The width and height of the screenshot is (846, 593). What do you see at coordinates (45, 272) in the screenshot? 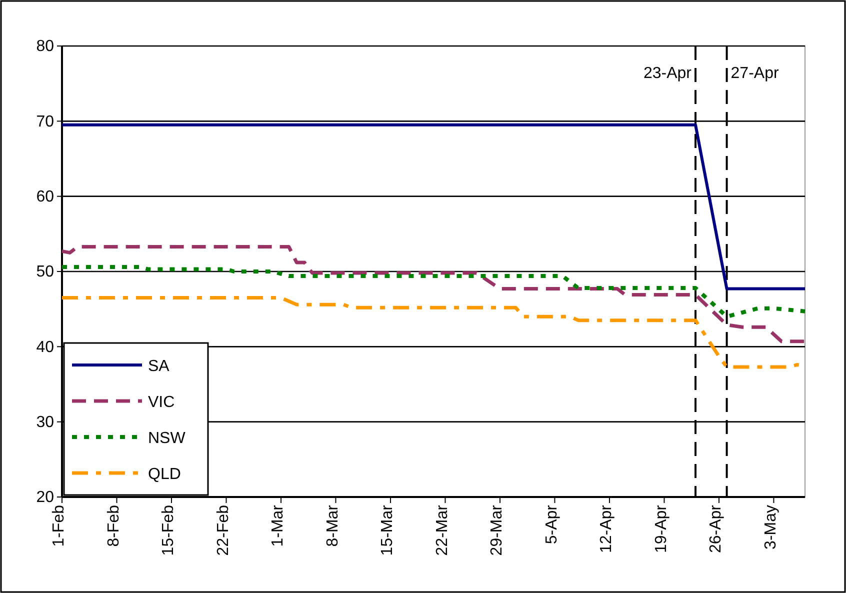
I see `y-tick-label: 50` at bounding box center [45, 272].